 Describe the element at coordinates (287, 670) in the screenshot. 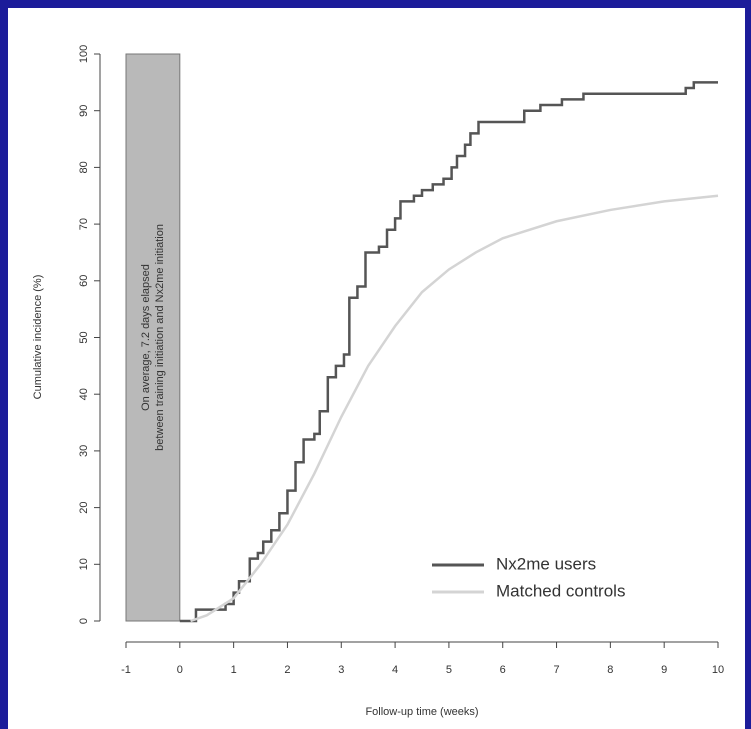

I see `x-tick-label: 2` at that location.